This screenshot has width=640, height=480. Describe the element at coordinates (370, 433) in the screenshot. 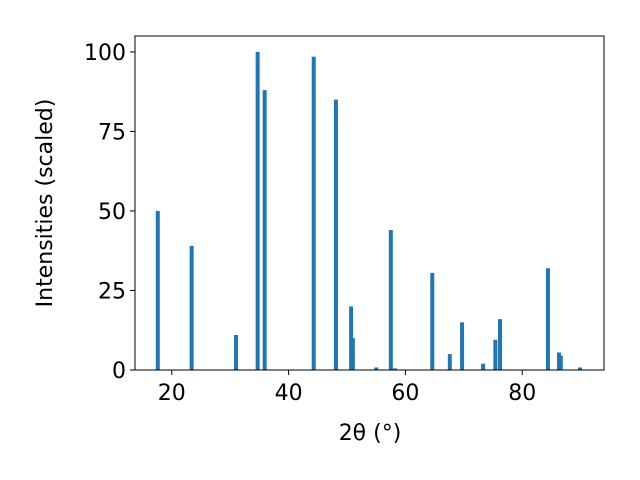

I see `x-axis-label: 2θ (°)` at that location.